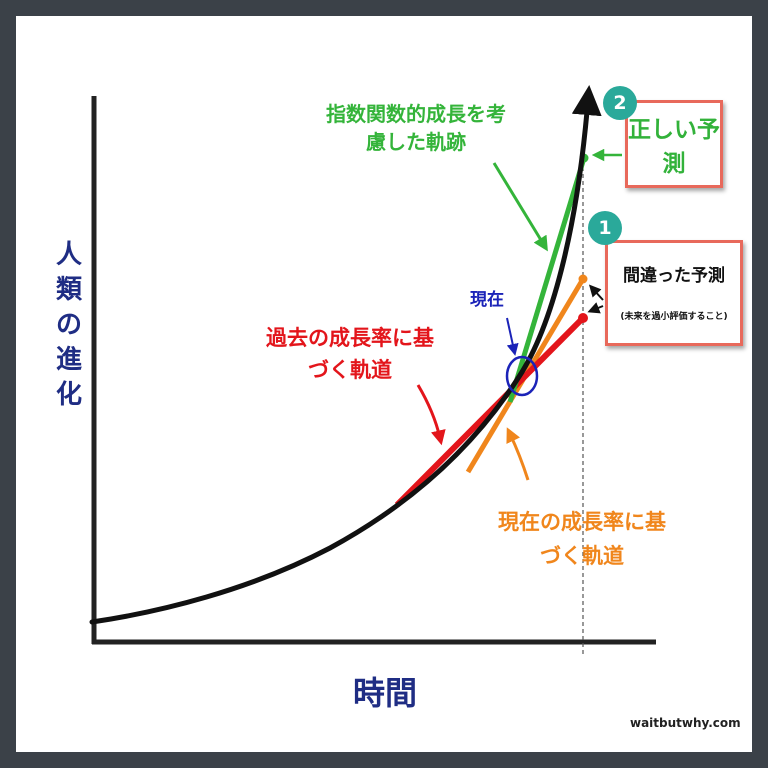  What do you see at coordinates (547, 280) in the screenshot?
I see `green-trajectory-line` at bounding box center [547, 280].